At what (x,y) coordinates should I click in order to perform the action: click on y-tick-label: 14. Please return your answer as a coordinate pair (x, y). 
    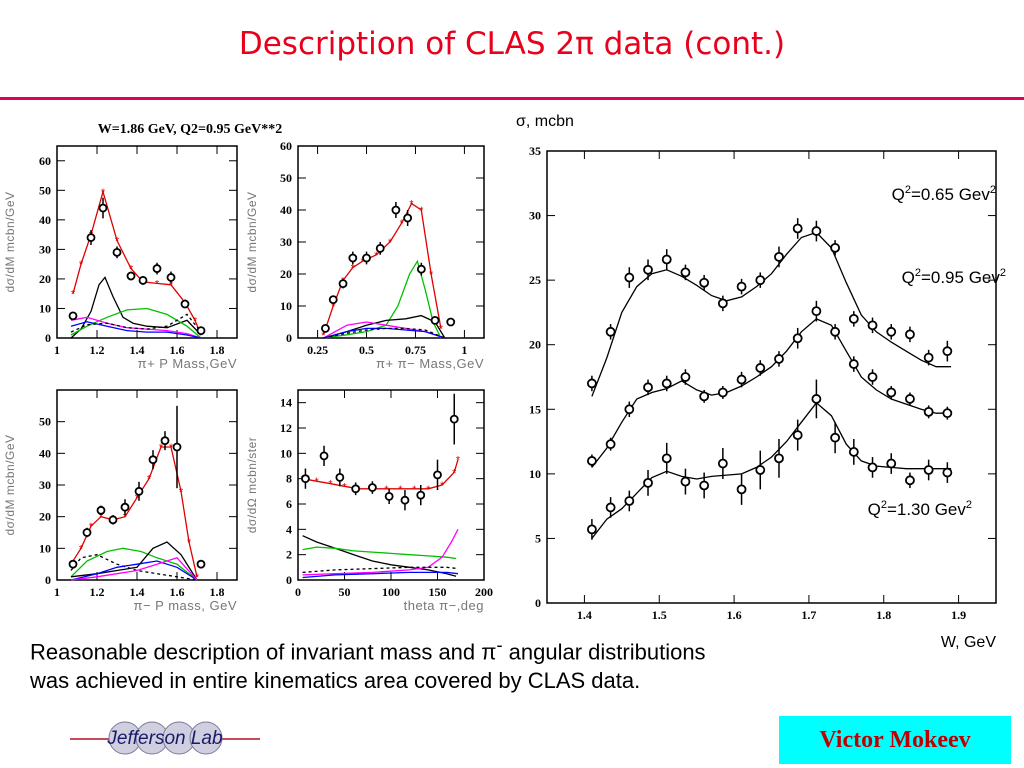
    Looking at the image, I should click on (286, 403).